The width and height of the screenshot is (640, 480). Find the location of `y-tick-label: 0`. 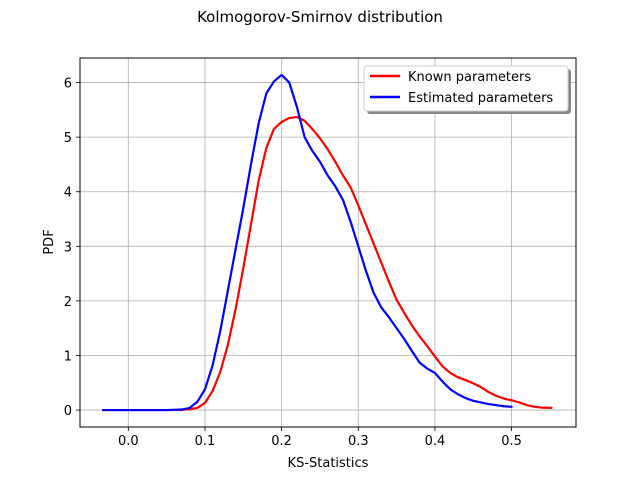

y-tick-label: 0 is located at coordinates (68, 411).